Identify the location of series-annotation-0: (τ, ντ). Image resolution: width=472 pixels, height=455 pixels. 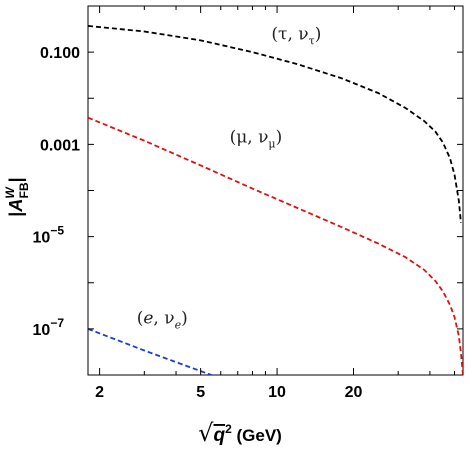
(296, 35).